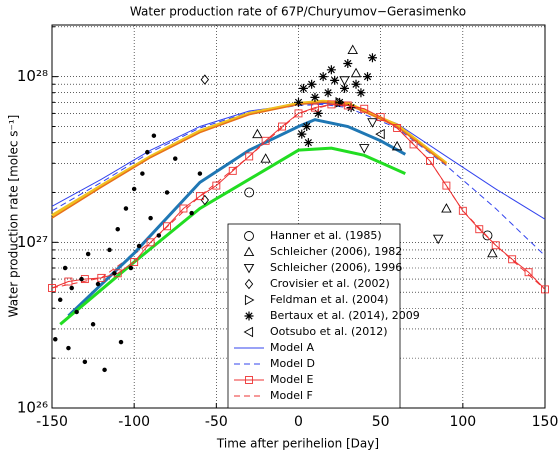 This screenshot has width=559, height=455. What do you see at coordinates (32, 76) in the screenshot?
I see `y-tick-label: 10²⁸` at bounding box center [32, 76].